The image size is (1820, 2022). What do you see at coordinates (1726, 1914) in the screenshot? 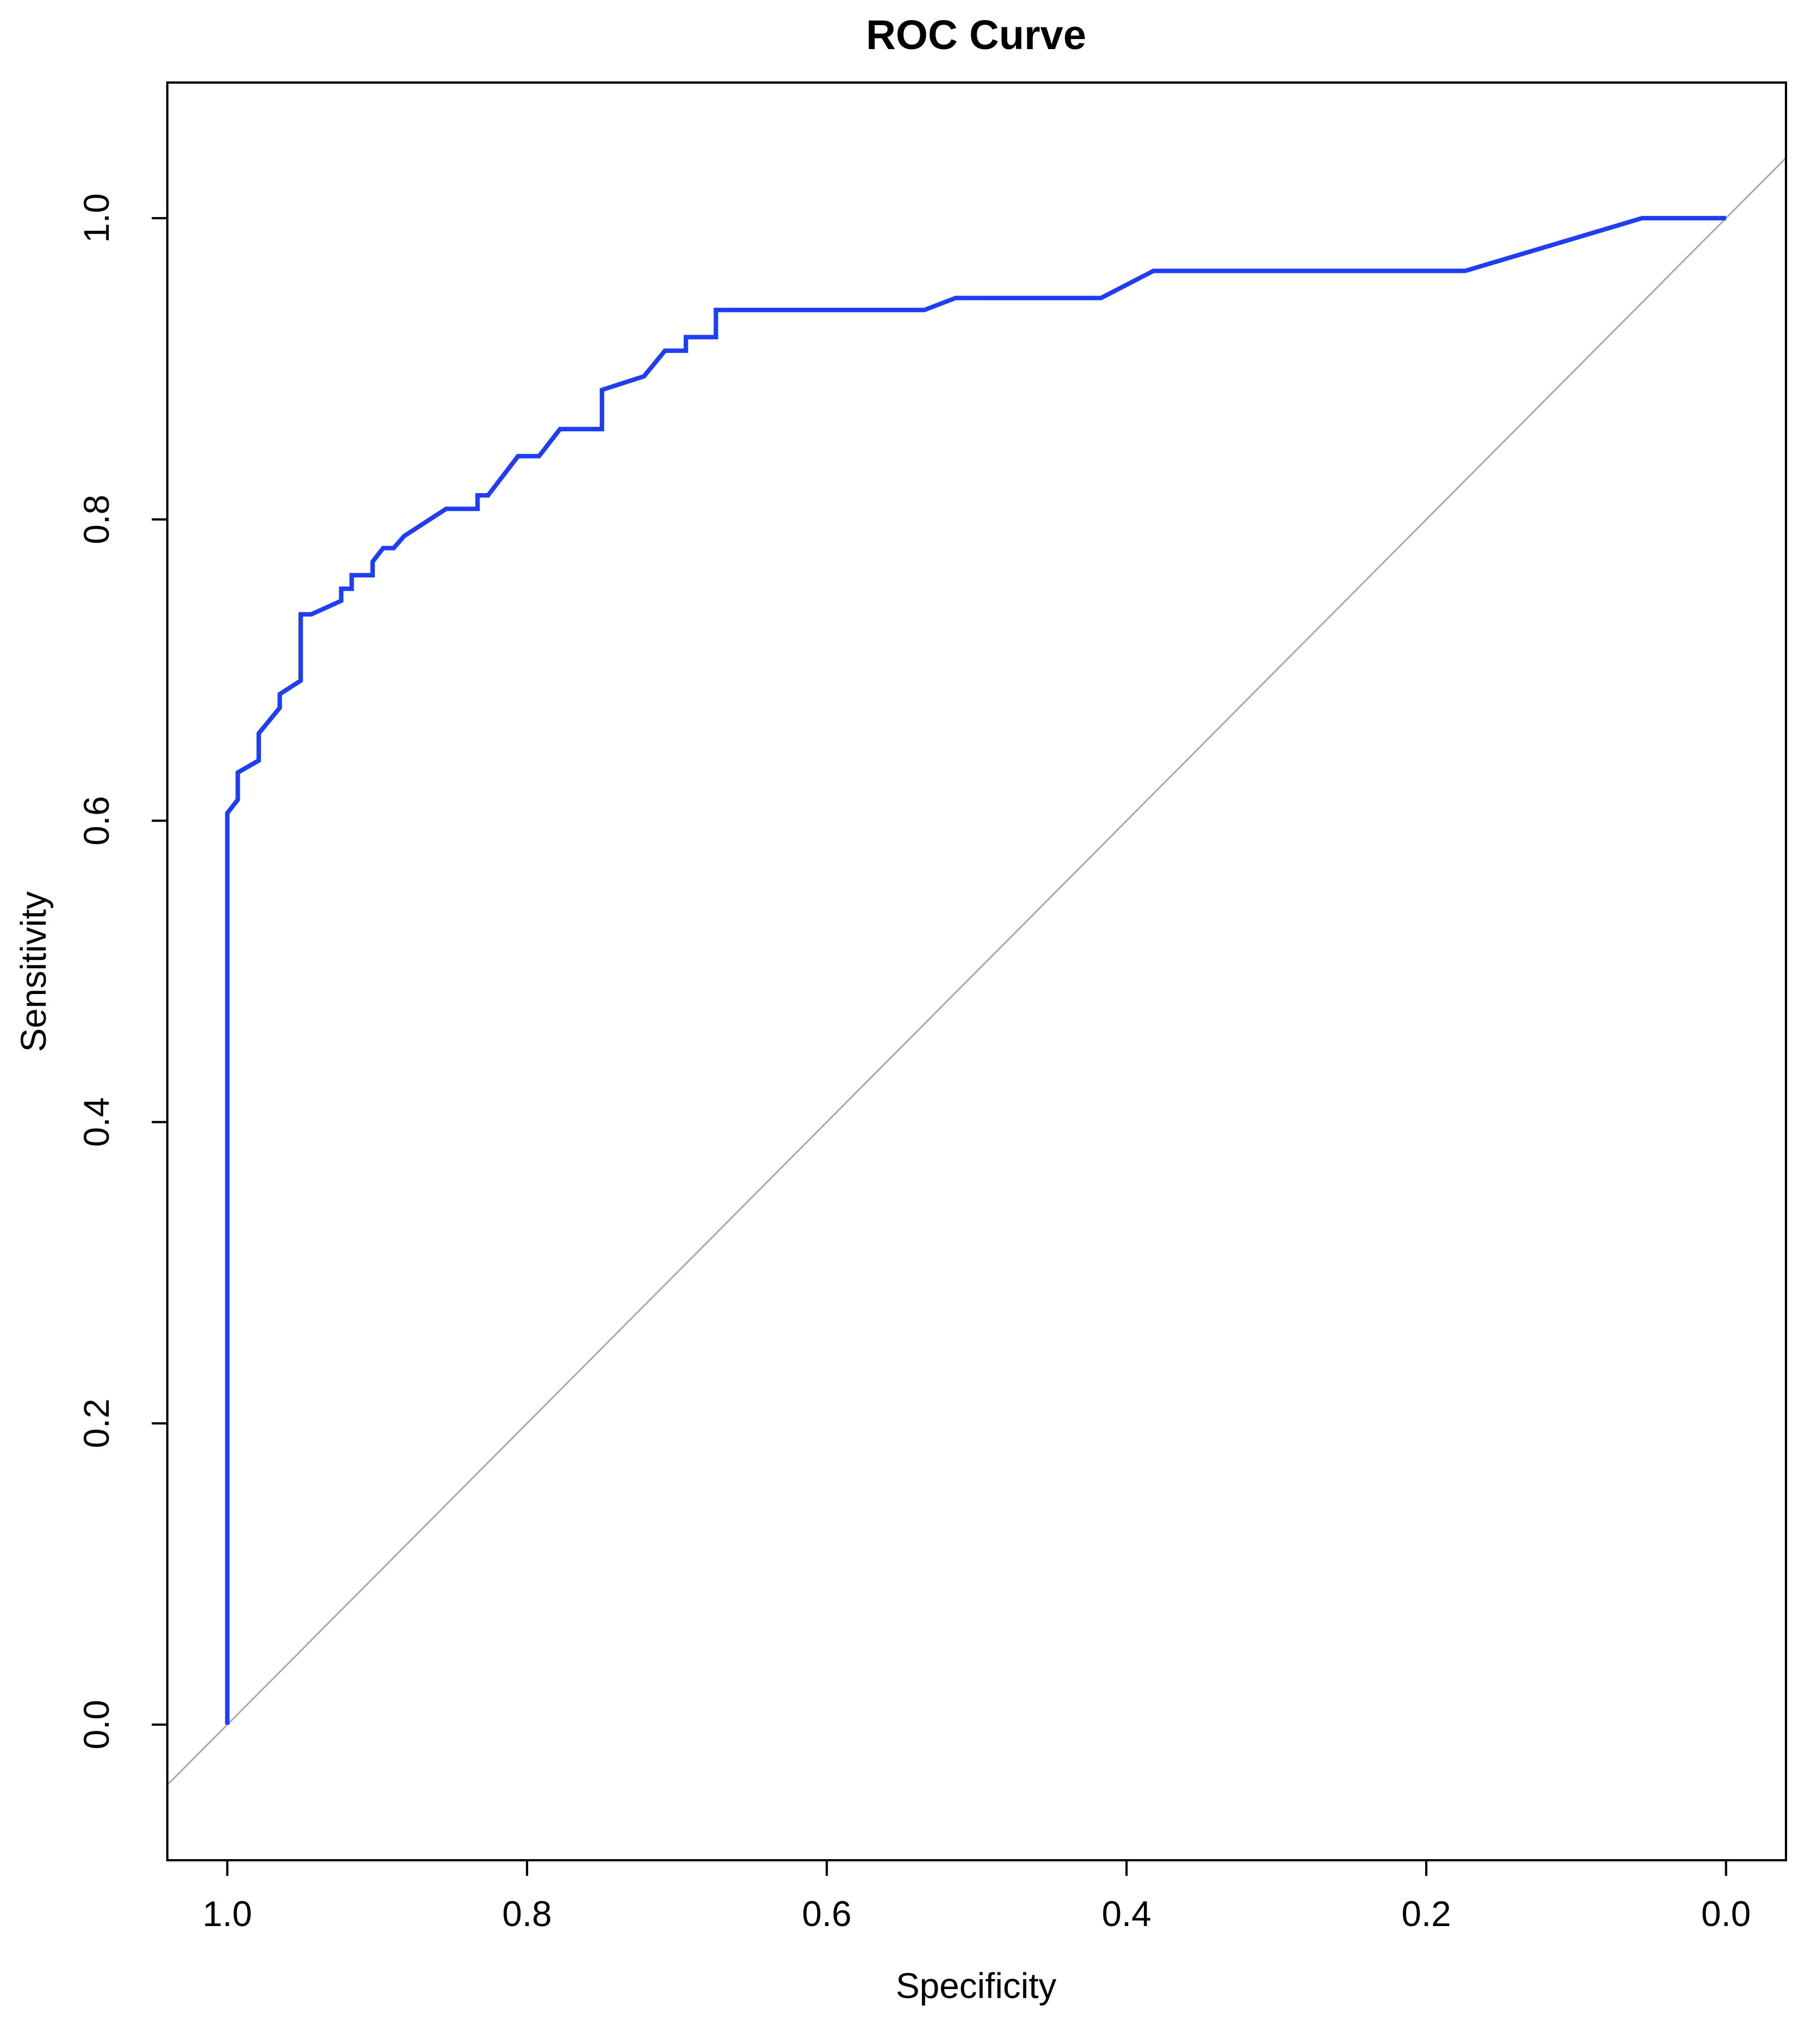
I see `x-tick-label: 0.0` at bounding box center [1726, 1914].